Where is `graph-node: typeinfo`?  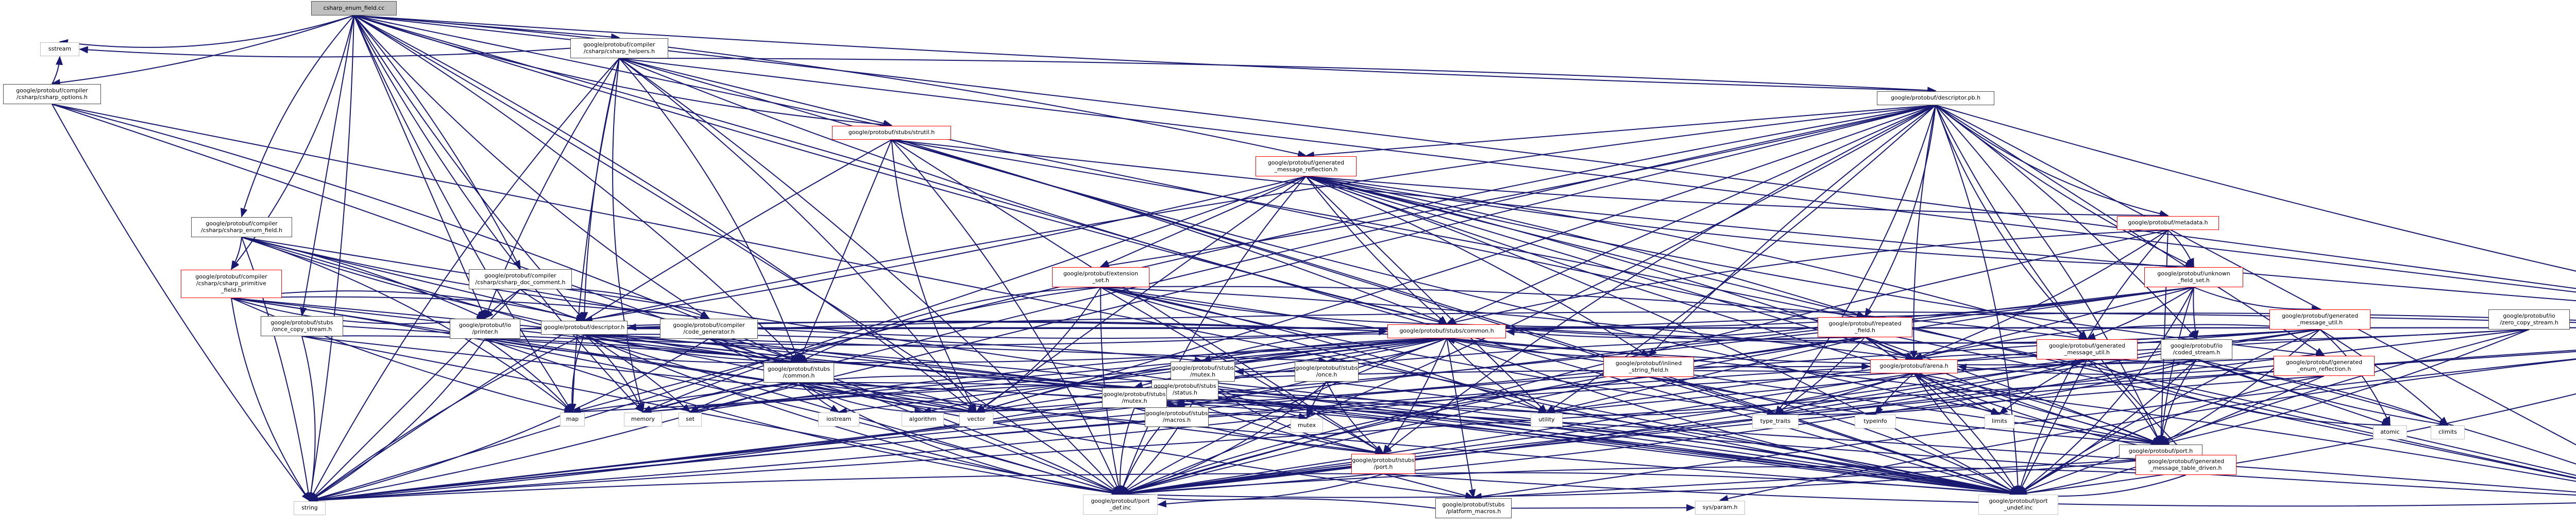
graph-node: typeinfo is located at coordinates (1875, 422).